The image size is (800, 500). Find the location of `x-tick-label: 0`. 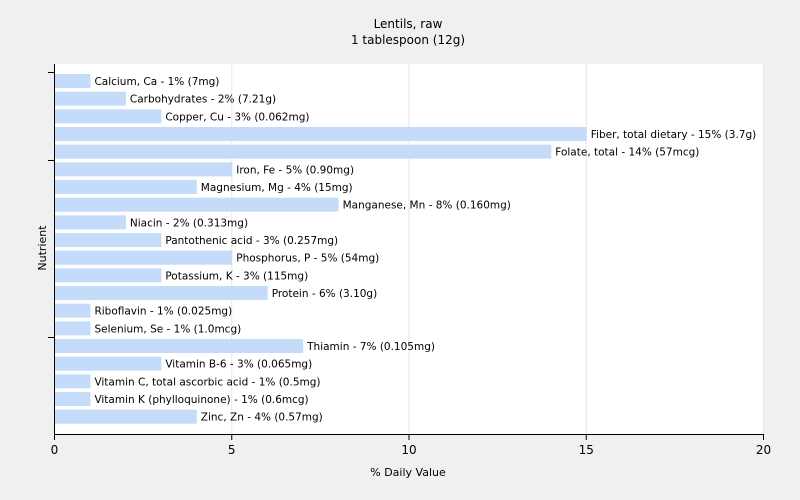

x-tick-label: 0 is located at coordinates (55, 450).